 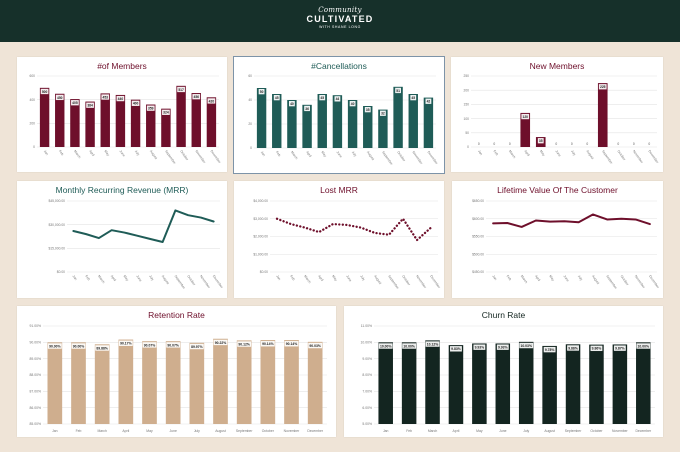 I want to click on data-label: 90.03%, so click(x=315, y=346).